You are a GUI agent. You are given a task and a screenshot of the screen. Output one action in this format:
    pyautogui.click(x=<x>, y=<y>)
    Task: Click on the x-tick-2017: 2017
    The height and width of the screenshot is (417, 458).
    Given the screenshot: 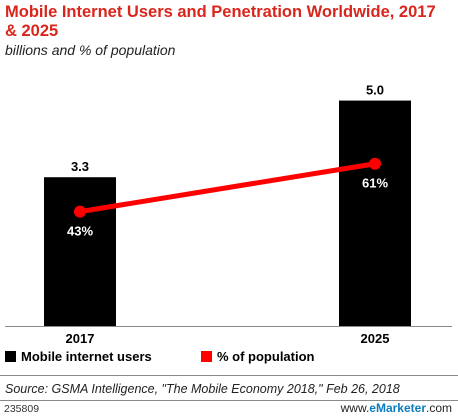 What is the action you would take?
    pyautogui.click(x=80, y=338)
    